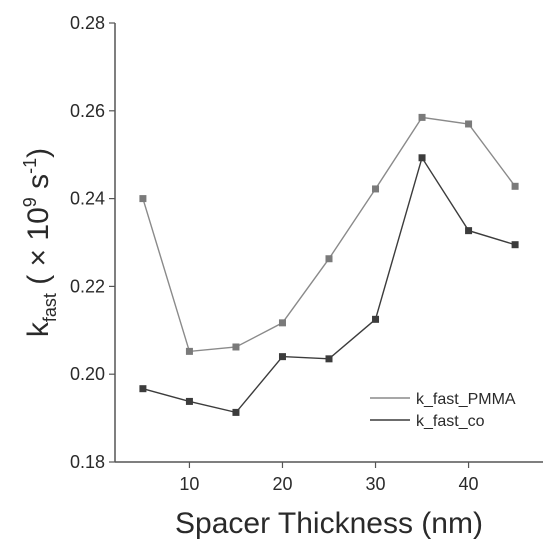  Describe the element at coordinates (87, 286) in the screenshot. I see `y-tick-label: 0.22` at that location.